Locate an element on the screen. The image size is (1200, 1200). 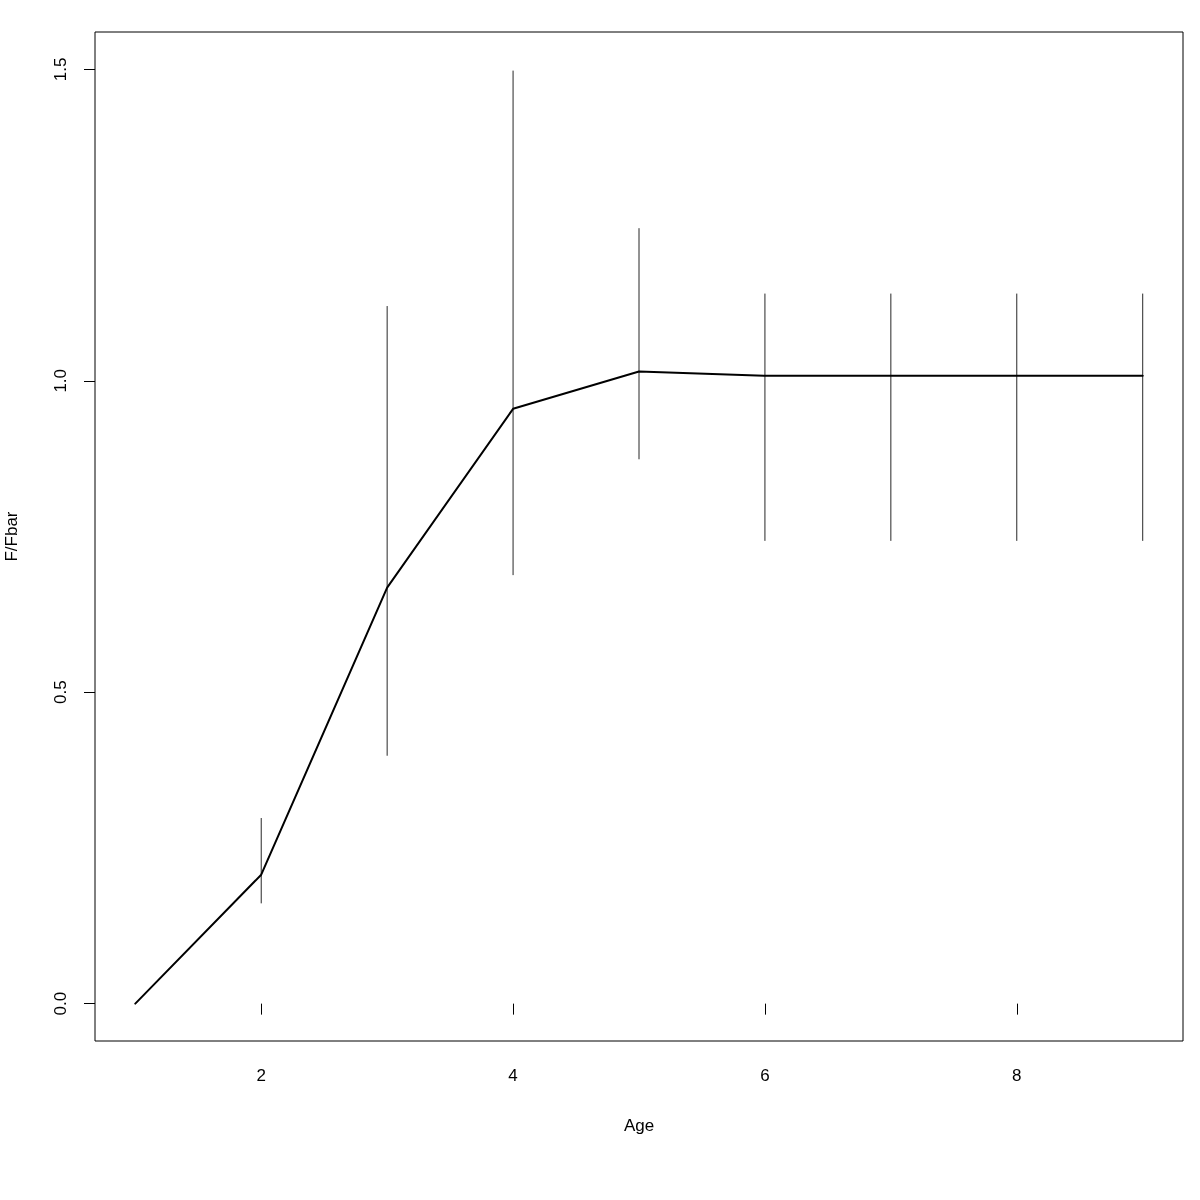
x-tick-label: 2 is located at coordinates (261, 1075).